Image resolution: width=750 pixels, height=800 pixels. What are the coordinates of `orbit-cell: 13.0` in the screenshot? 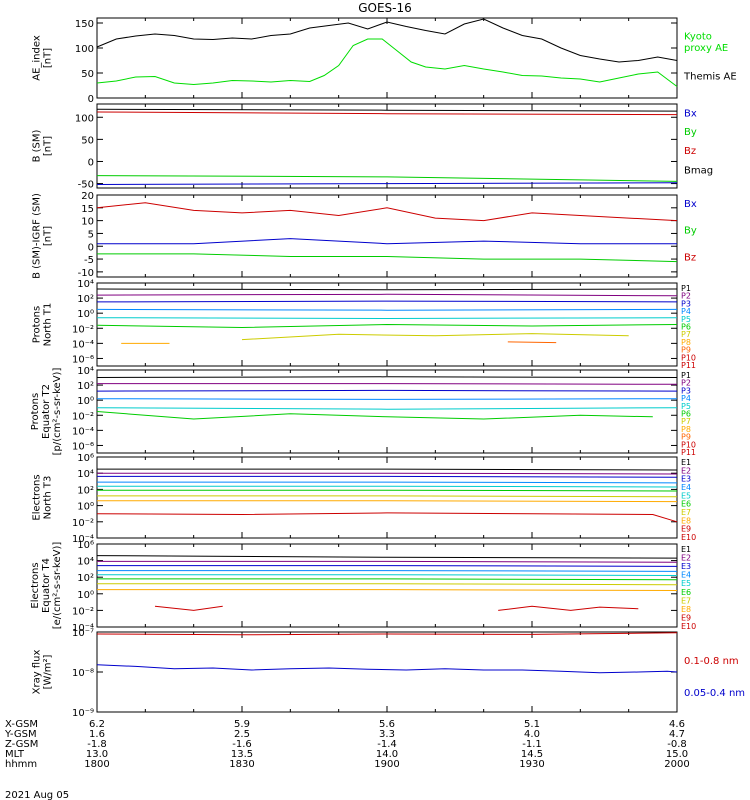 It's located at (97, 754).